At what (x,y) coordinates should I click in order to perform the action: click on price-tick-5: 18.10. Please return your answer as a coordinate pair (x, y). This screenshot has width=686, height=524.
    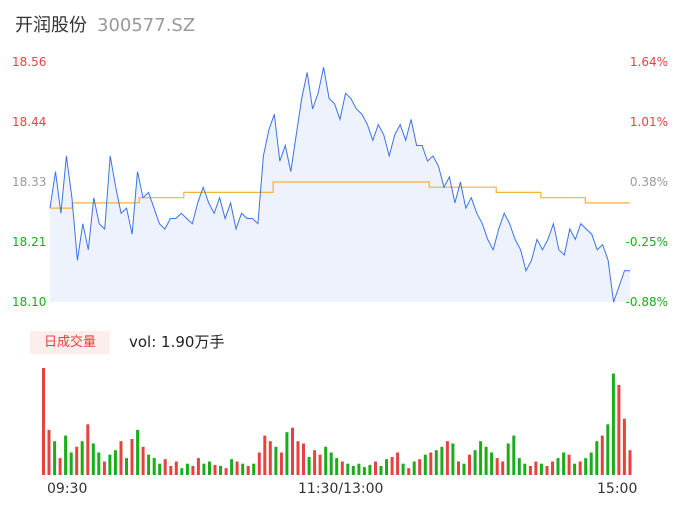
    Looking at the image, I should click on (29, 302).